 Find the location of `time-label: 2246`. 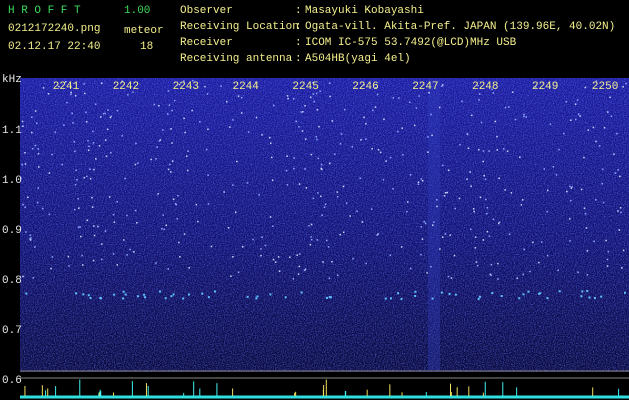

time-label: 2246 is located at coordinates (365, 87).